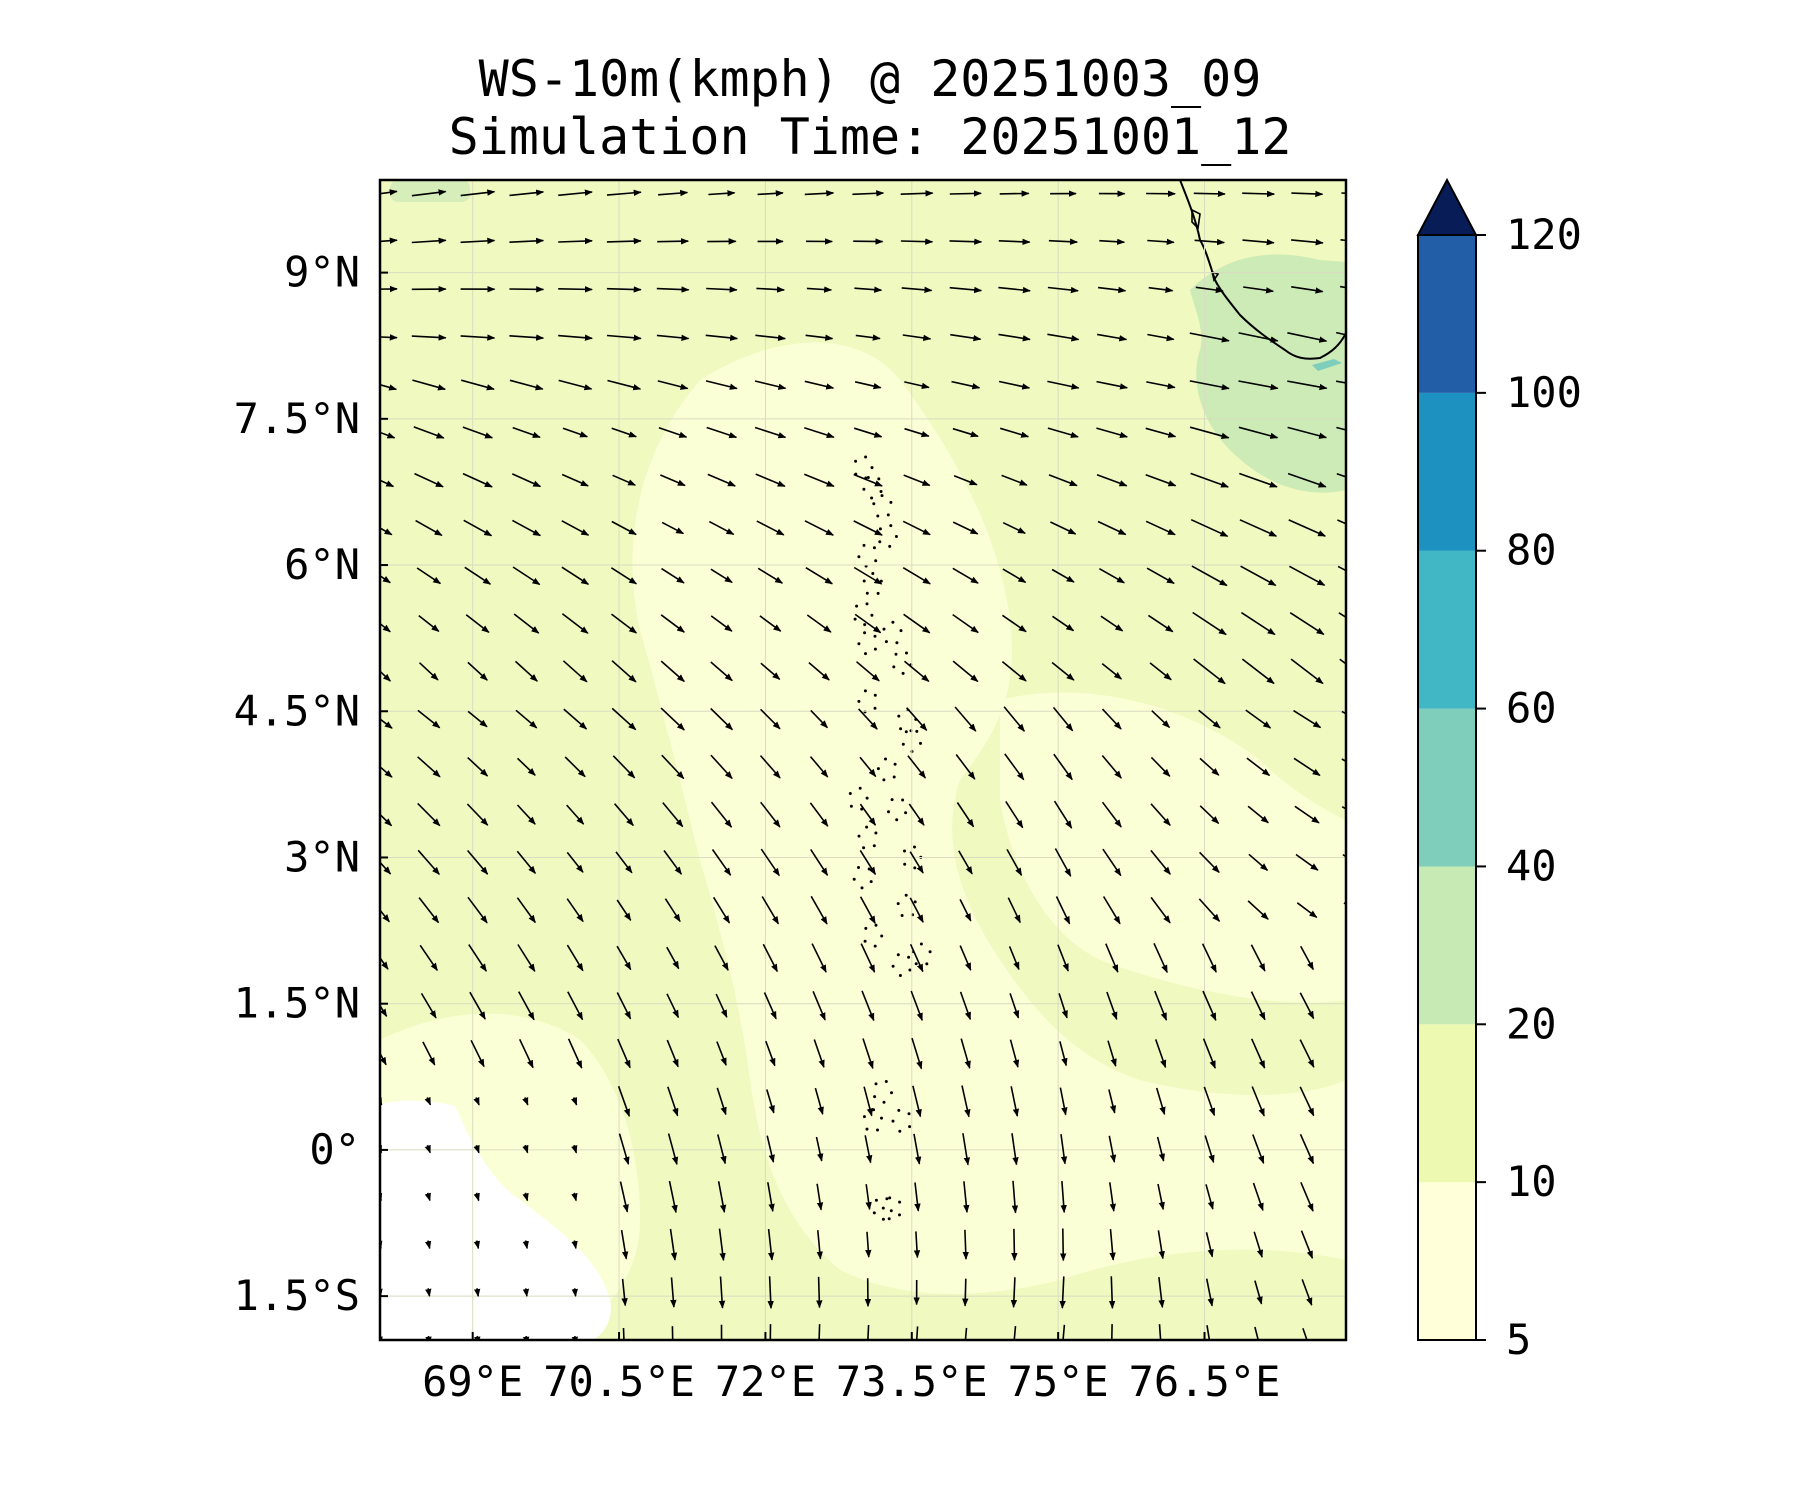  What do you see at coordinates (1058, 1381) in the screenshot?
I see `x-tick-label: 75°E` at bounding box center [1058, 1381].